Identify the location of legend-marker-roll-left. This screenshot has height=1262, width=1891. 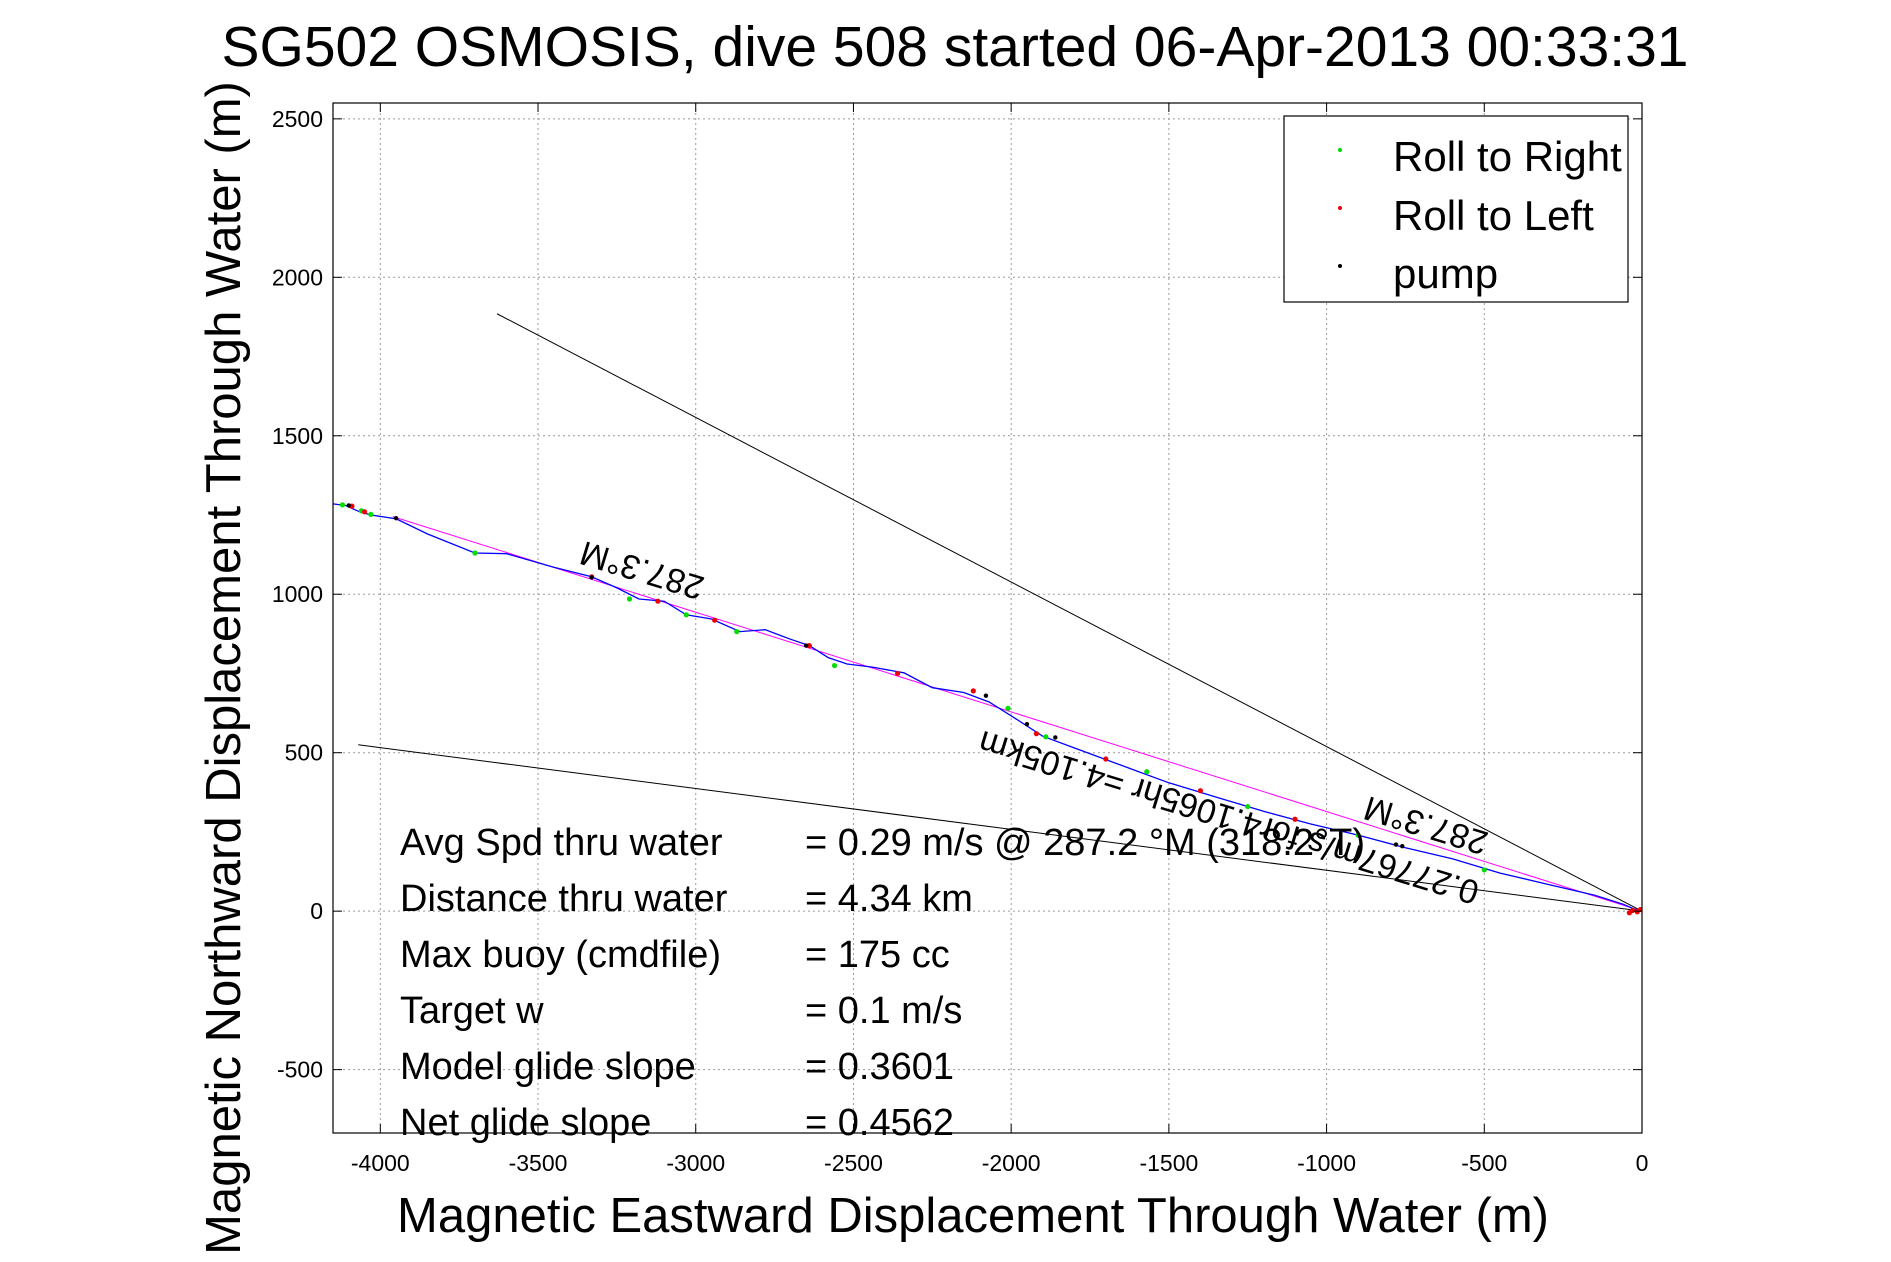
(1340, 208).